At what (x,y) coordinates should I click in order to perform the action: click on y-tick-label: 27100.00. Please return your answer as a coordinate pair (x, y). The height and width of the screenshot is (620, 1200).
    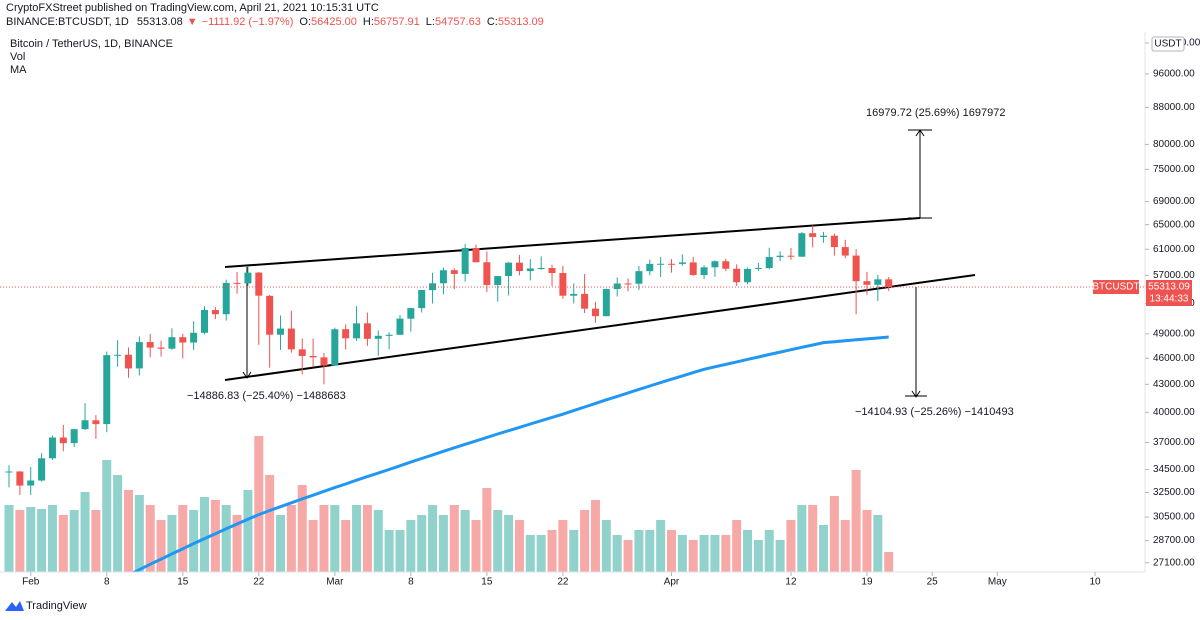
    Looking at the image, I should click on (1174, 562).